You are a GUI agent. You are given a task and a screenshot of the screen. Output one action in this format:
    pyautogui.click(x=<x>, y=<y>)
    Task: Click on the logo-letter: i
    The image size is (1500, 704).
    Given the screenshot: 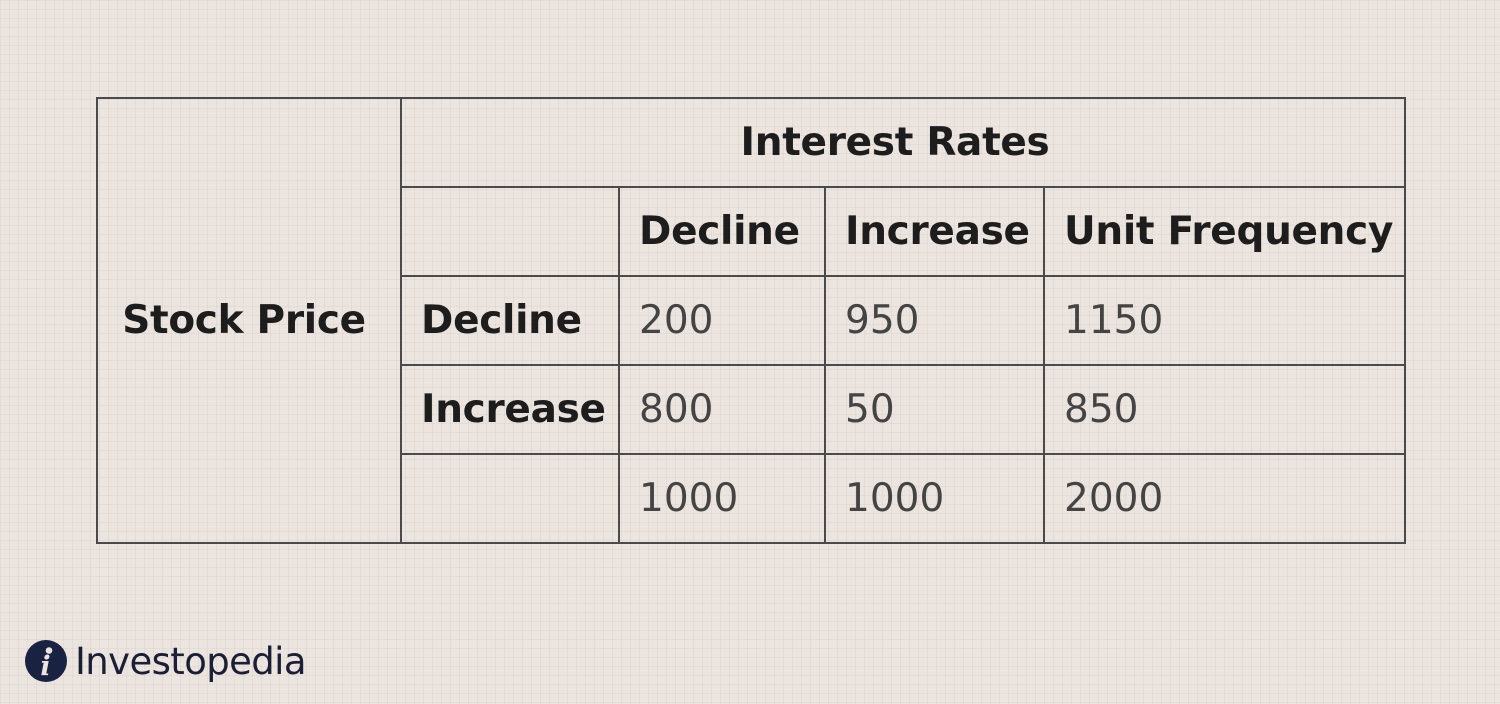 What is the action you would take?
    pyautogui.click(x=45, y=666)
    